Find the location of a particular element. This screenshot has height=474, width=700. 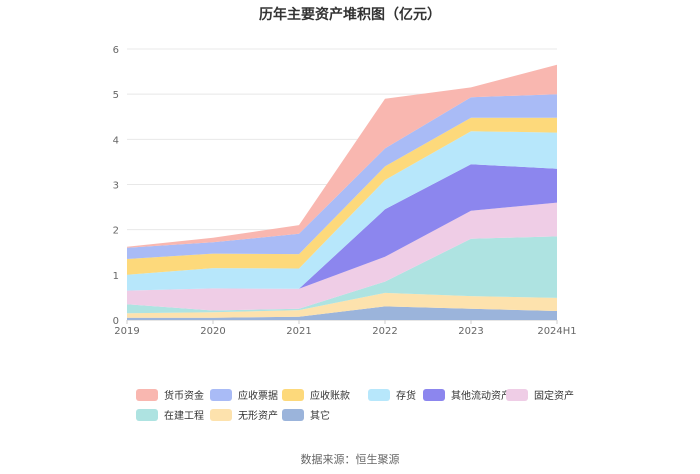

legend-item: 应收票据 is located at coordinates (244, 394).